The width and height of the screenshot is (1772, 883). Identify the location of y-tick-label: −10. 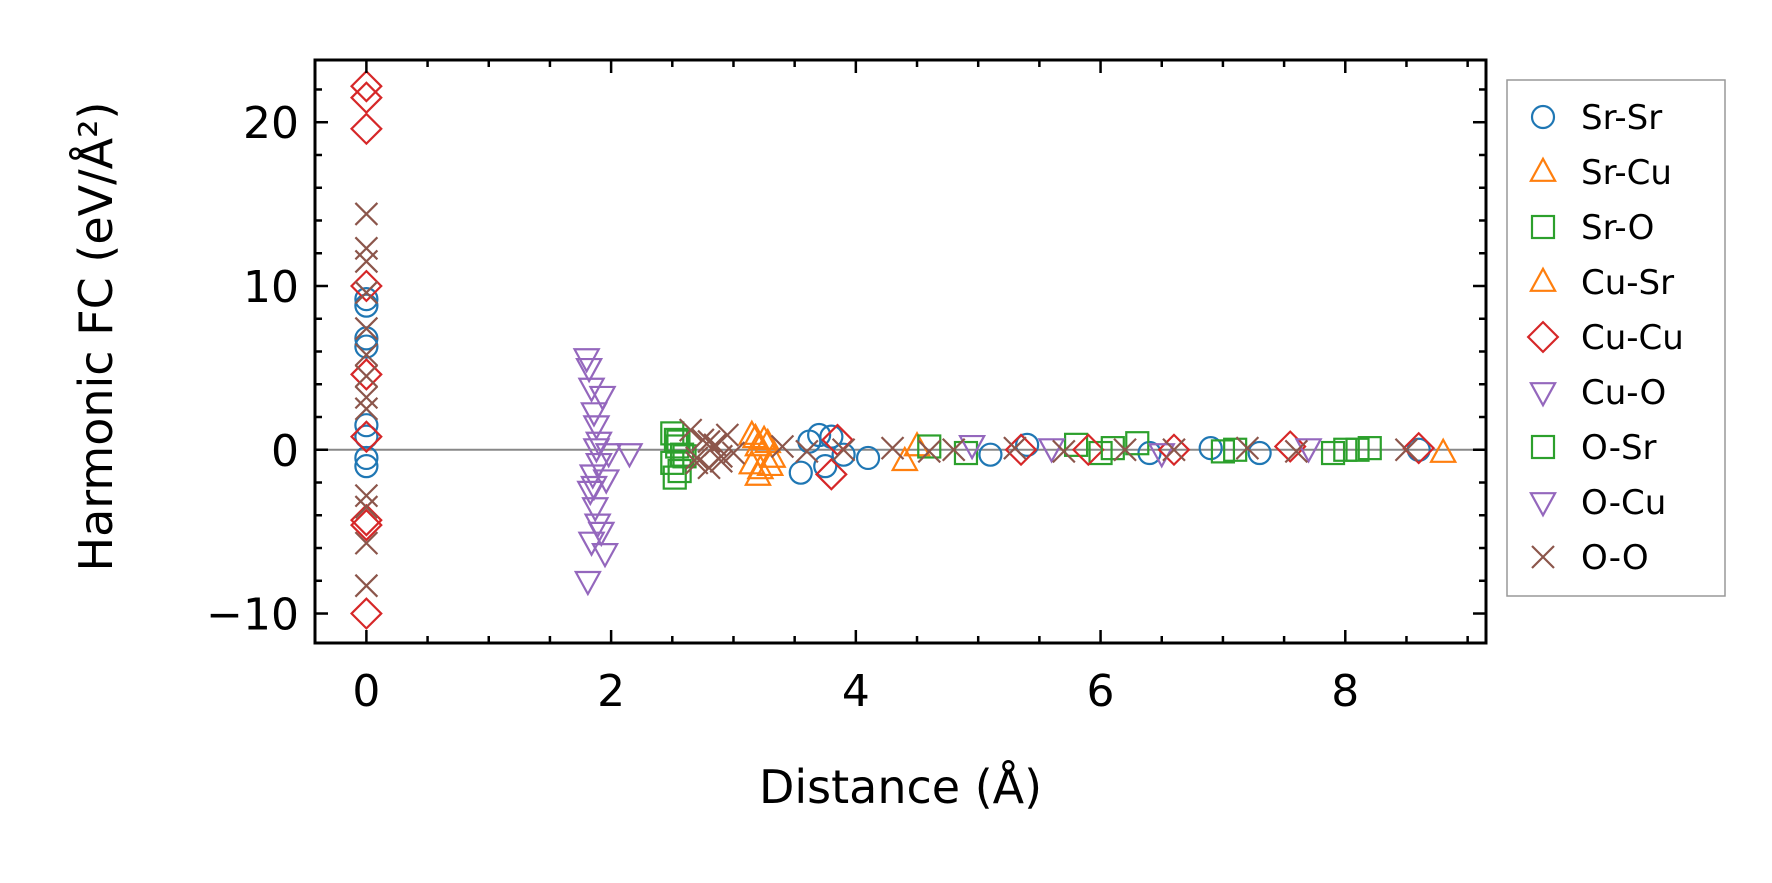
(252, 615).